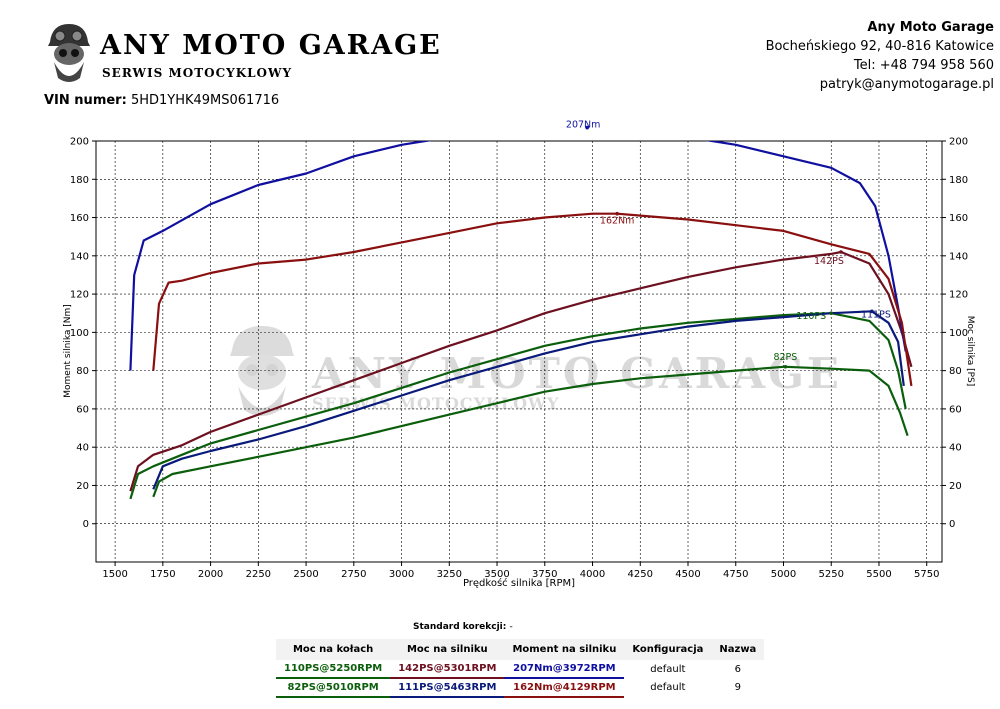 This screenshot has height=709, width=1000. What do you see at coordinates (447, 669) in the screenshot?
I see `engine-power-cell: 142PS@5301RPM` at bounding box center [447, 669].